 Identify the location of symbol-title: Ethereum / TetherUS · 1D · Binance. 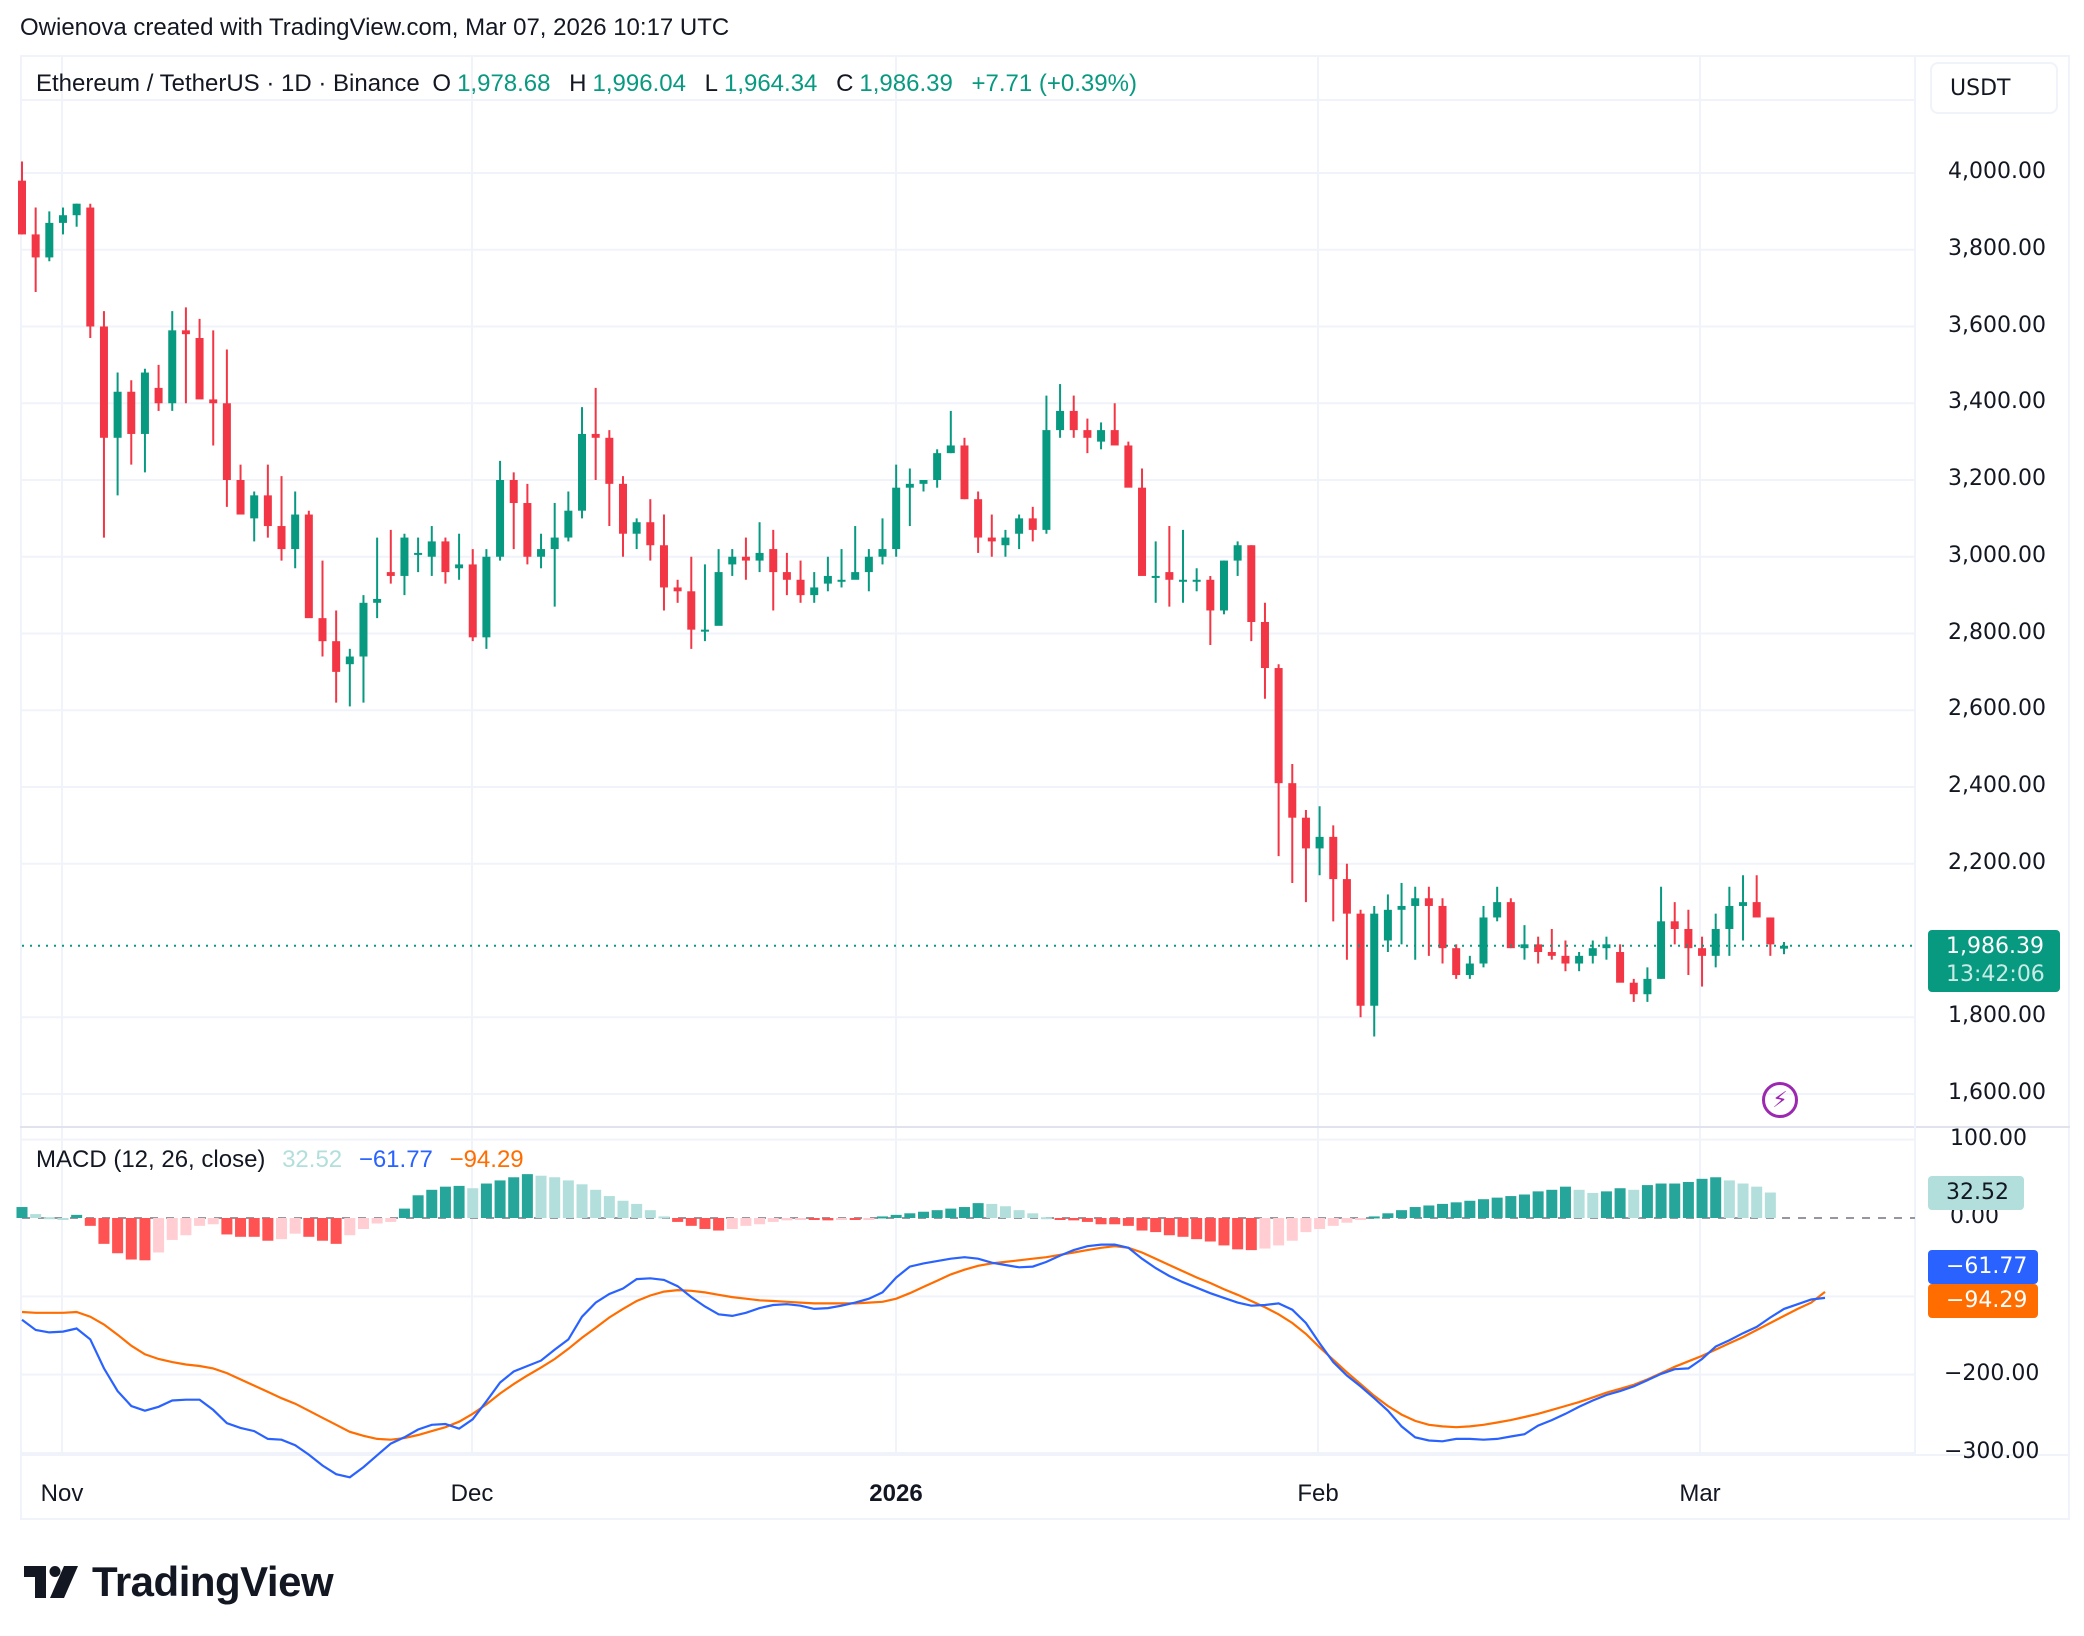
(228, 83).